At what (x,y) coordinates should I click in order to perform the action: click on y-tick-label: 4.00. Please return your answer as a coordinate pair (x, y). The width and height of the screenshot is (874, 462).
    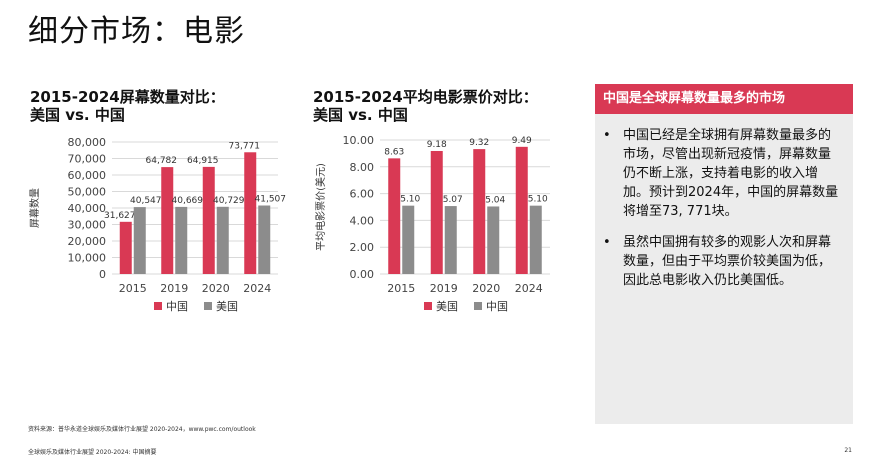
    Looking at the image, I should click on (362, 220).